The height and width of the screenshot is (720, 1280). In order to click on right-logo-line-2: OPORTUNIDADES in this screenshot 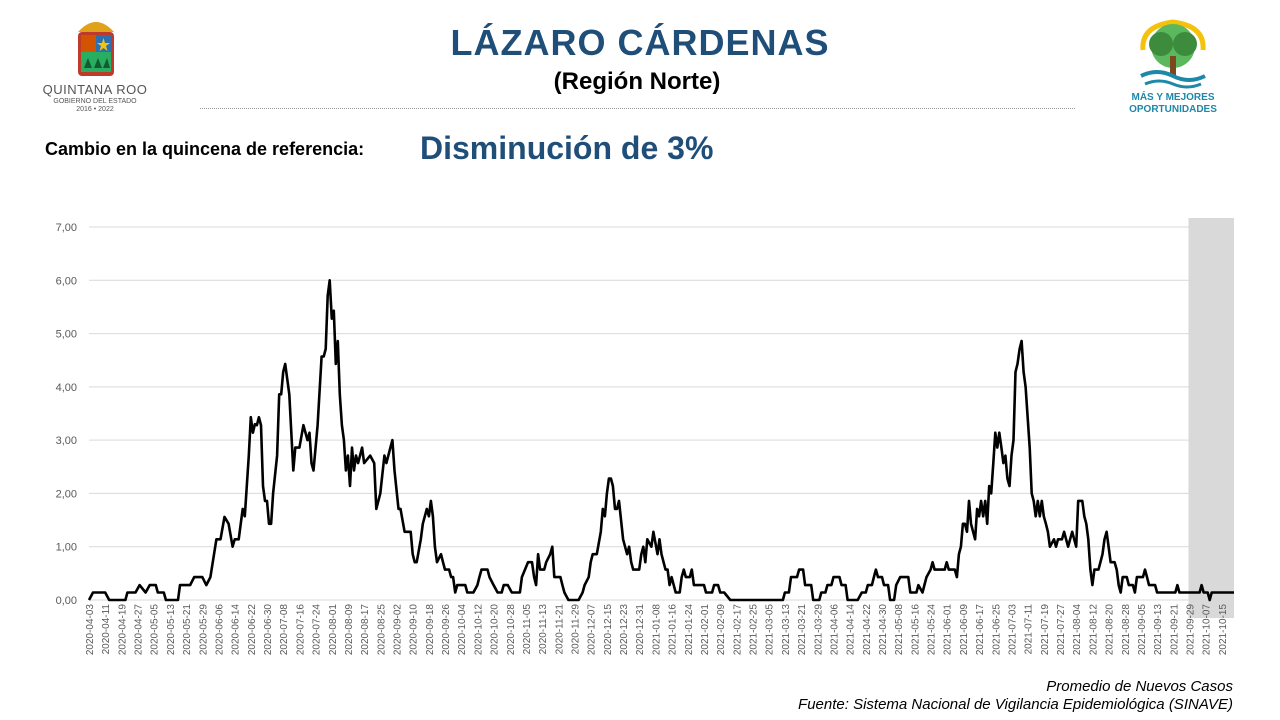, I will do `click(1173, 109)`.